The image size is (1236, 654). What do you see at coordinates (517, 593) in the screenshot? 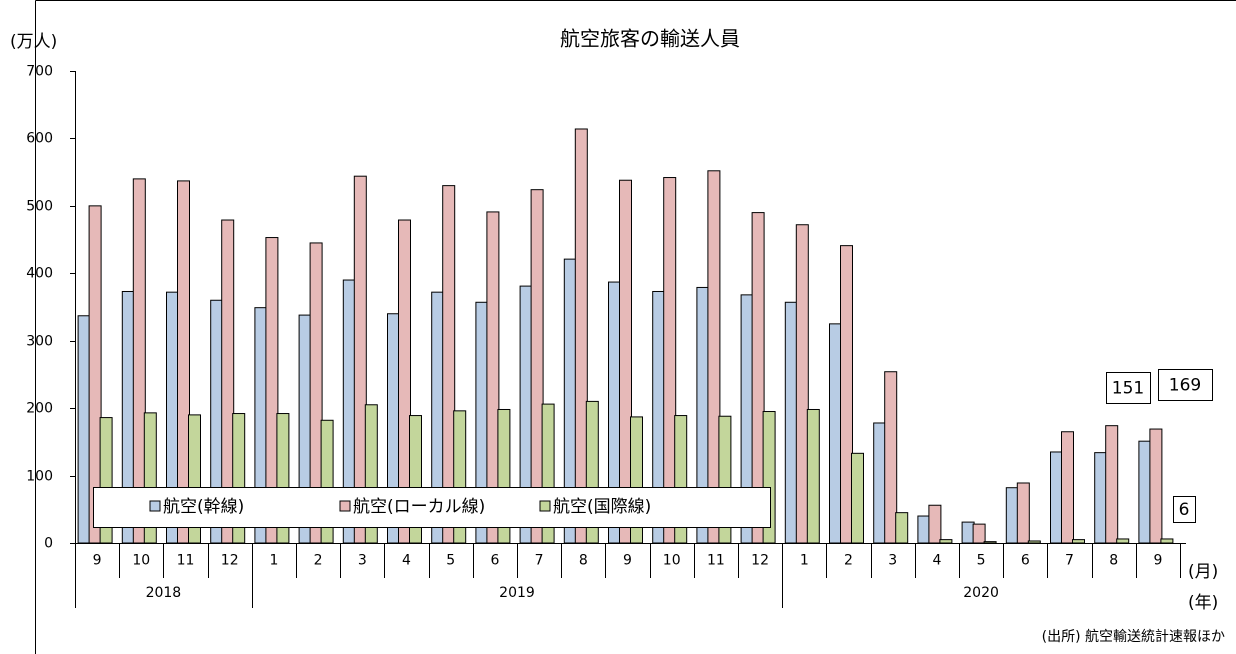
I see `x-group-label: 2019` at bounding box center [517, 593].